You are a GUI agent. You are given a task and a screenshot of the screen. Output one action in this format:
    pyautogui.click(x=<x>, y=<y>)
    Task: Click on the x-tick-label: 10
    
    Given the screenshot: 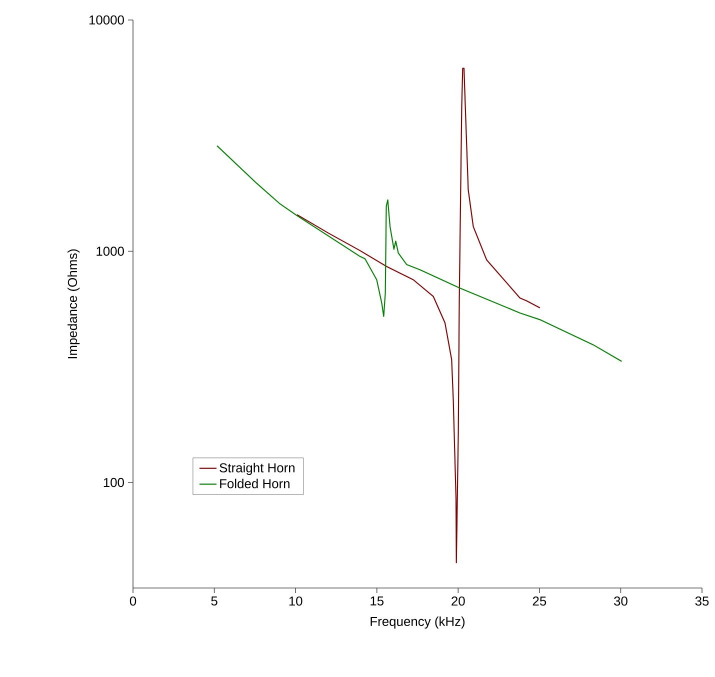 What is the action you would take?
    pyautogui.click(x=295, y=601)
    